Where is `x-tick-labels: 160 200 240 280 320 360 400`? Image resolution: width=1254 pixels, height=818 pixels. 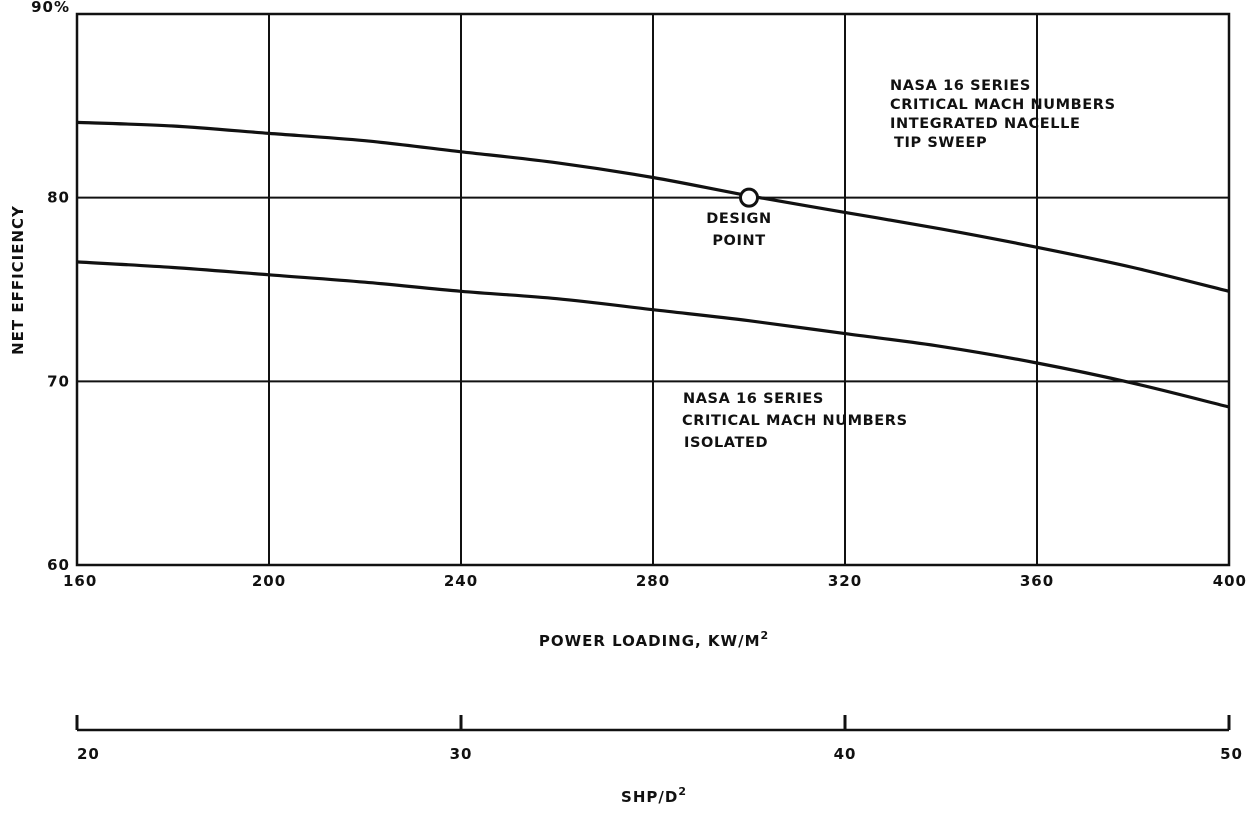 x-tick-labels: 160 200 240 280 320 360 400 is located at coordinates (655, 581).